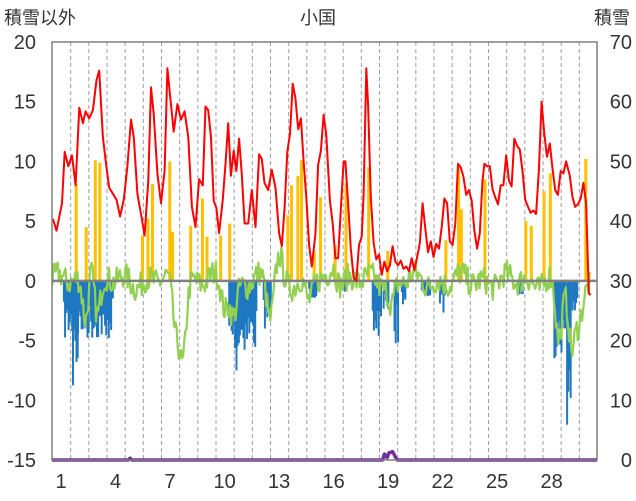 Image resolution: width=636 pixels, height=501 pixels. What do you see at coordinates (612, 18) in the screenshot?
I see `right-axis-label: 積雪` at bounding box center [612, 18].